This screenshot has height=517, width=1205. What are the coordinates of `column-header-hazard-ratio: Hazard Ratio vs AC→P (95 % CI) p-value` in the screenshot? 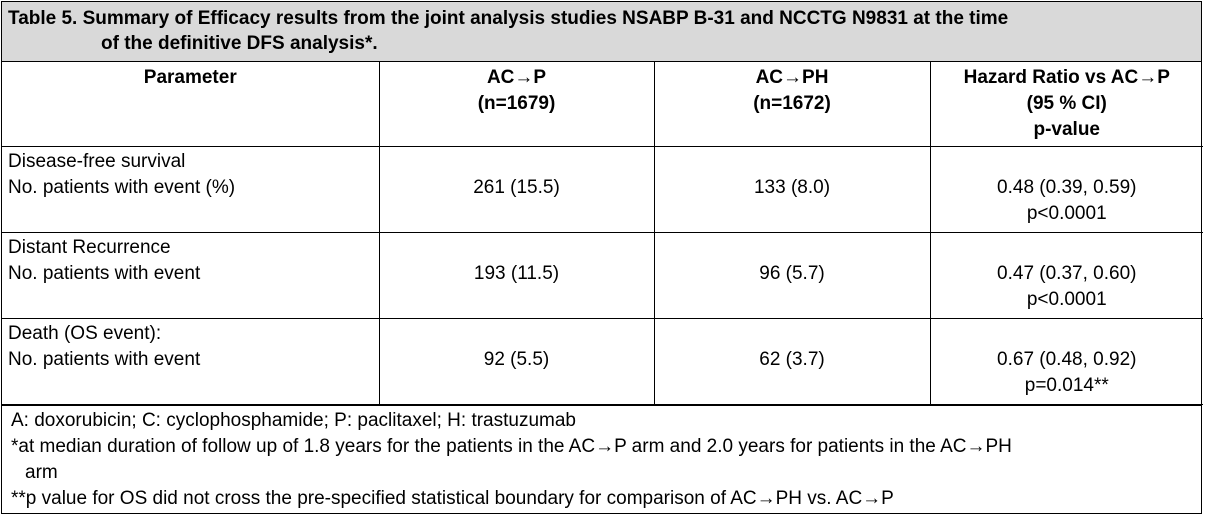 It's located at (1066, 104).